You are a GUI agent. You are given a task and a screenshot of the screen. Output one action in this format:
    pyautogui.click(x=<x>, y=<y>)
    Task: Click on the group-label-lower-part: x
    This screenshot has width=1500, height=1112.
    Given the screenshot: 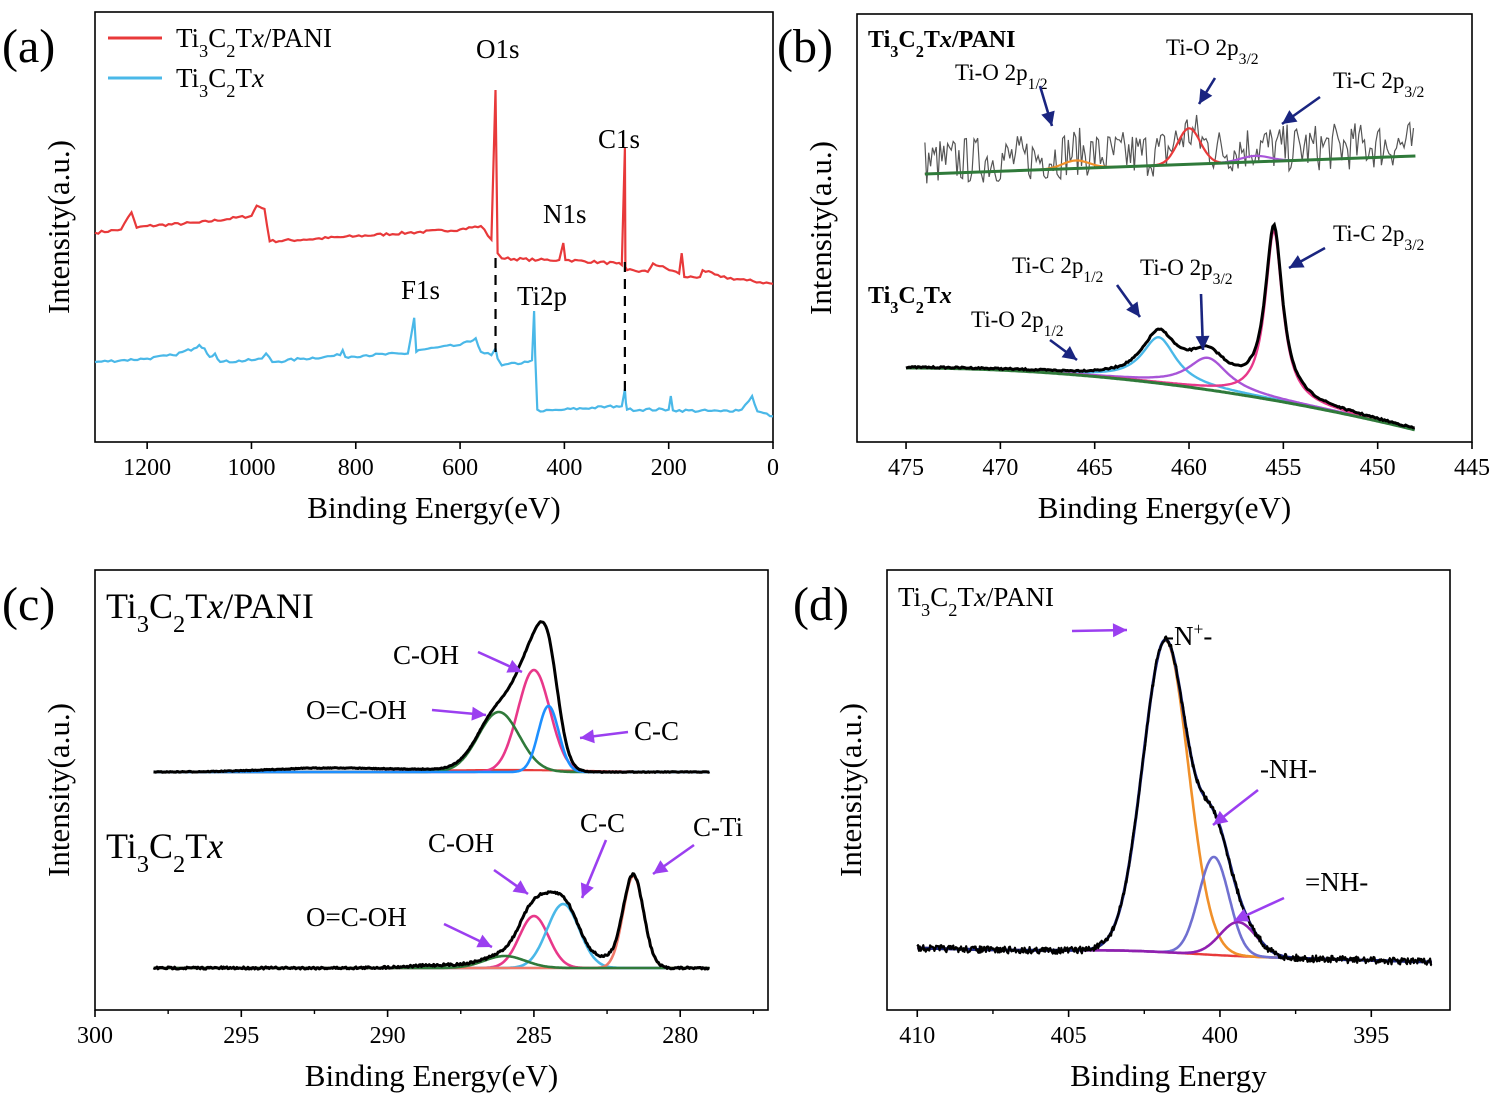 What is the action you would take?
    pyautogui.click(x=214, y=846)
    